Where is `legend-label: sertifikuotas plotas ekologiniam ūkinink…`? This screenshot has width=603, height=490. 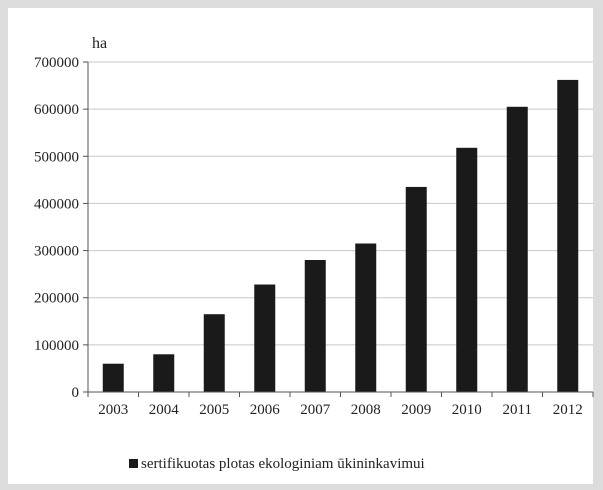 legend-label: sertifikuotas plotas ekologiniam ūkinink… is located at coordinates (283, 464).